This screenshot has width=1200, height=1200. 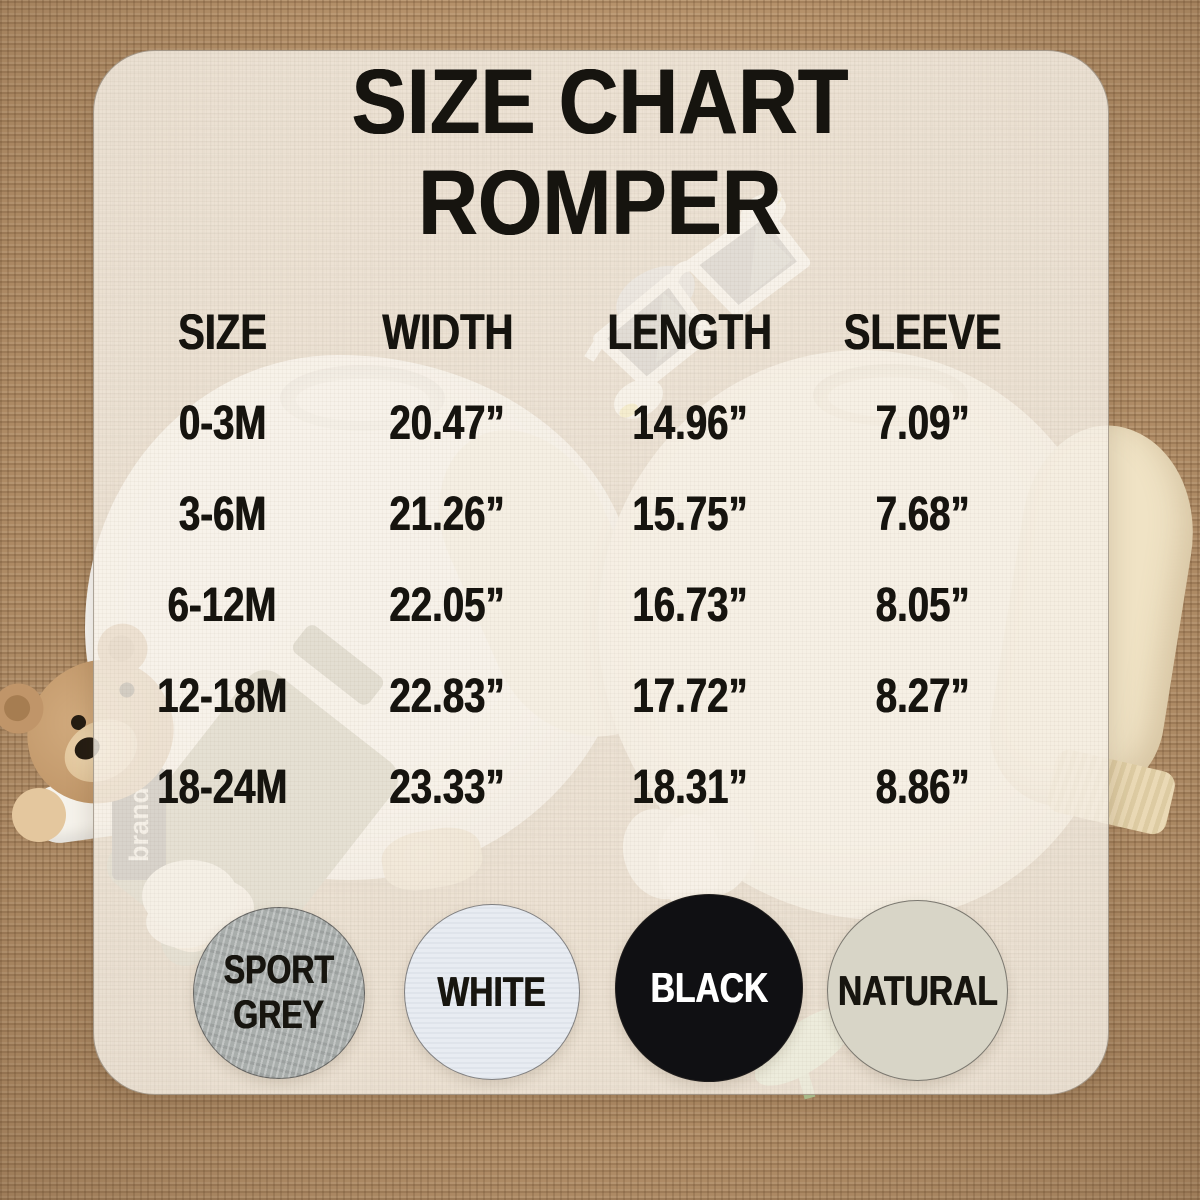 What do you see at coordinates (222, 787) in the screenshot?
I see `size-cell: 18-24M` at bounding box center [222, 787].